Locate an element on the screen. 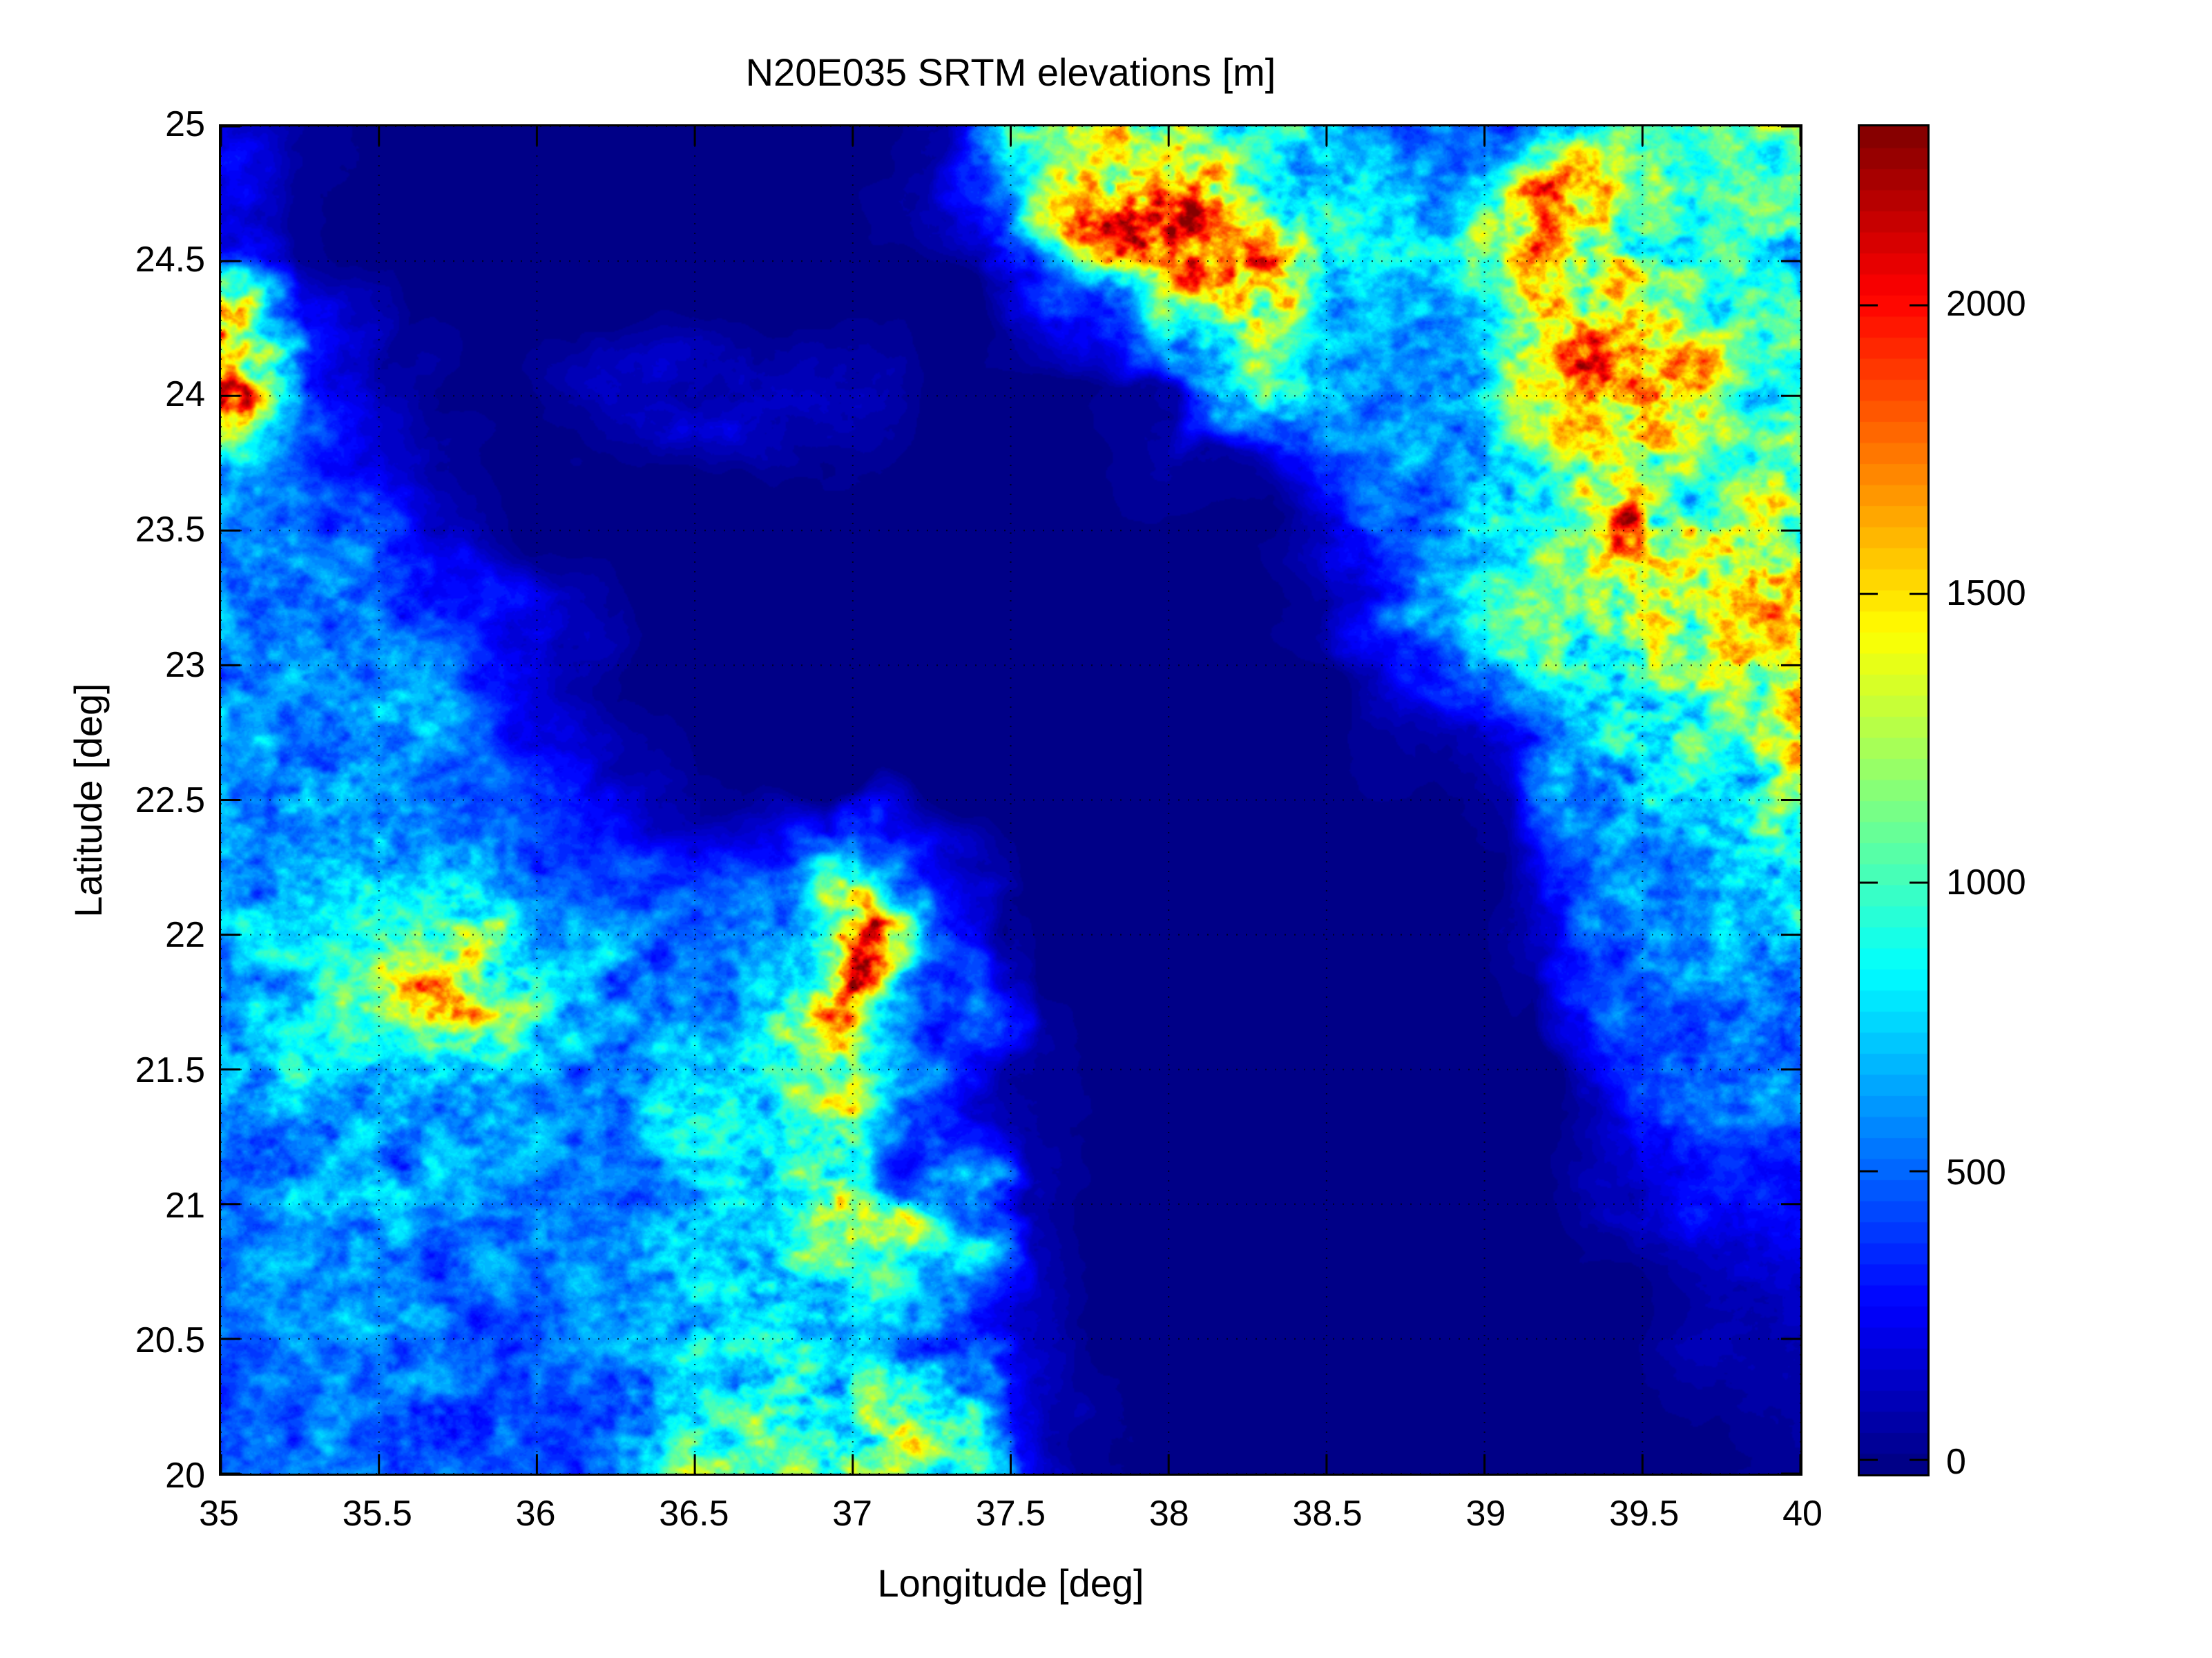  y-tick-label: 20 is located at coordinates (185, 1476).